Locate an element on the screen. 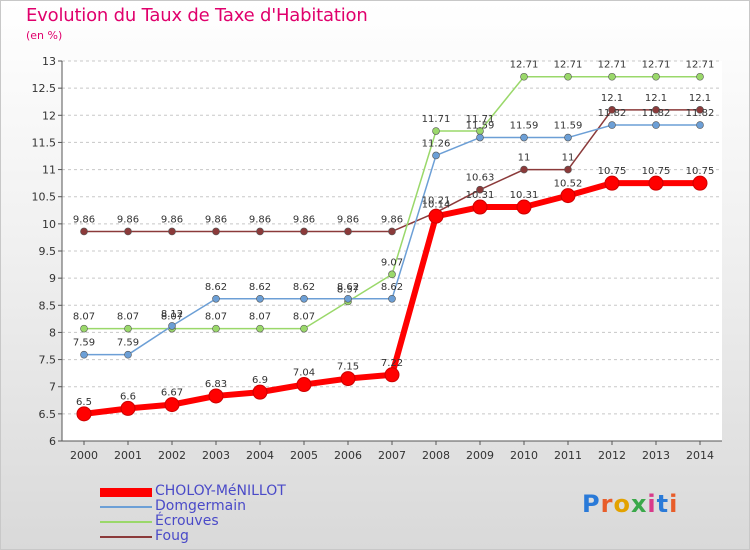 This screenshot has height=550, width=750. y-tick-label: 10 is located at coordinates (49, 224).